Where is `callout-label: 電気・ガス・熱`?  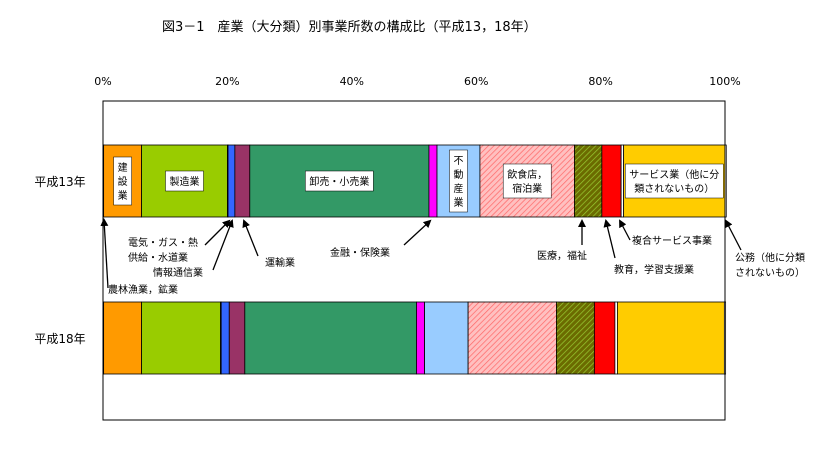
callout-label: 電気・ガス・熱 is located at coordinates (163, 242).